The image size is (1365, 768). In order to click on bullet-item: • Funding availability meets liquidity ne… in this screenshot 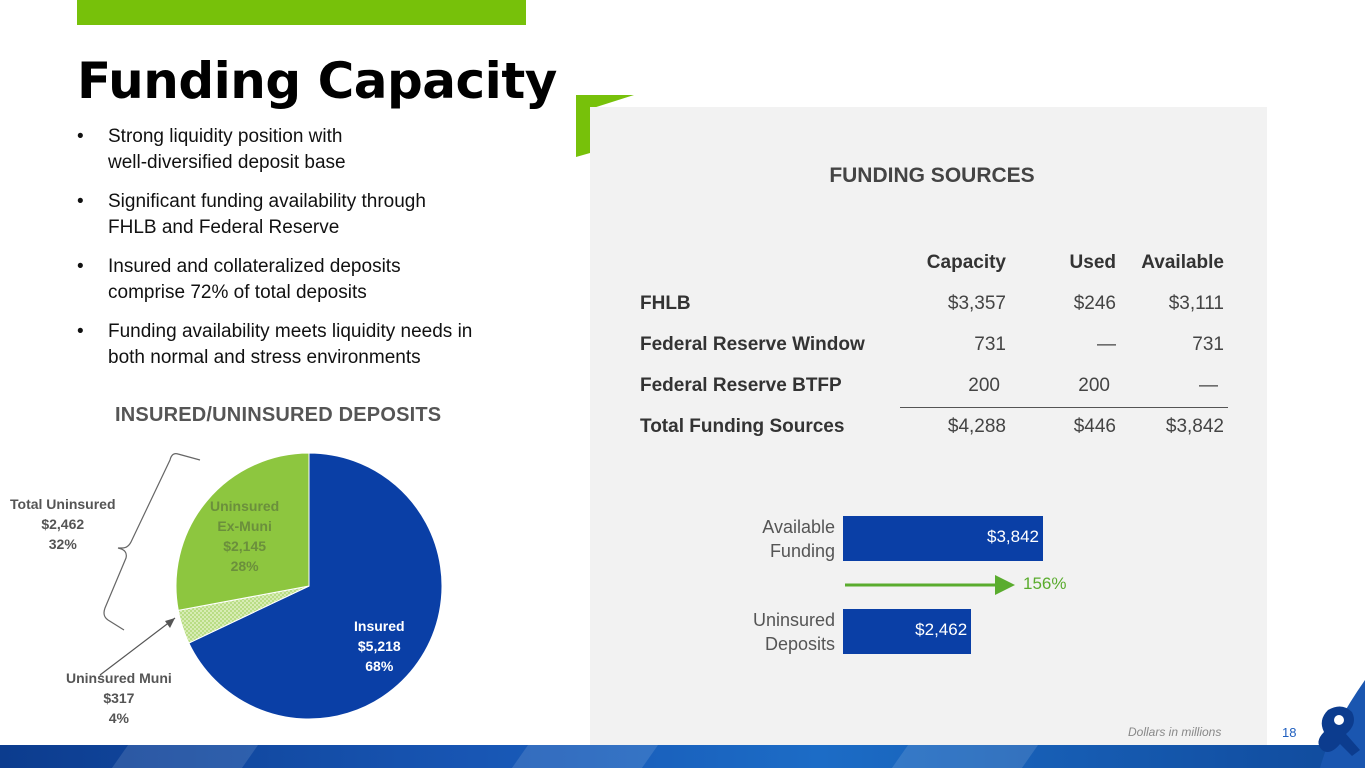, I will do `click(302, 345)`.